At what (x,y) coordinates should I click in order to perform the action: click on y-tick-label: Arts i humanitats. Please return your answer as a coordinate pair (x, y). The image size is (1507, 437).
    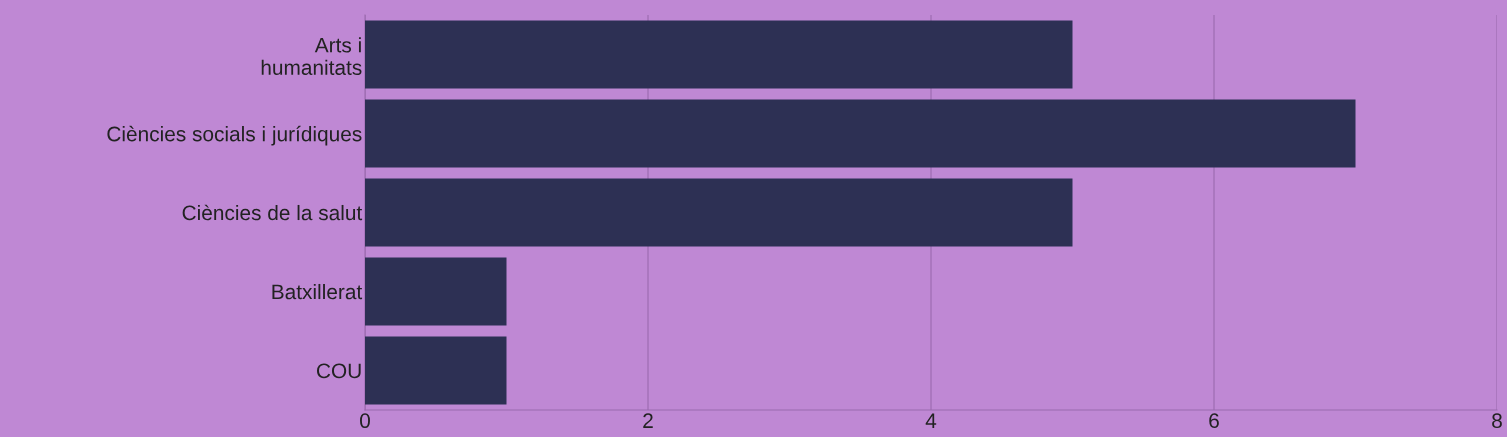
    Looking at the image, I should click on (311, 56).